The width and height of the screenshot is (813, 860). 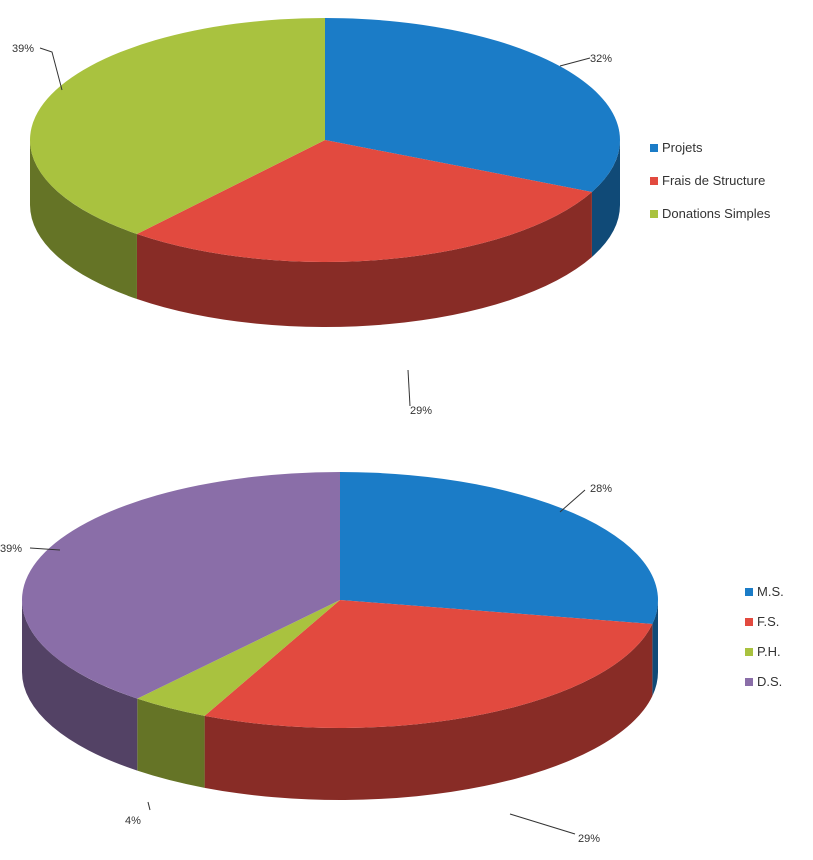 What do you see at coordinates (769, 651) in the screenshot?
I see `legend-label: P.H.` at bounding box center [769, 651].